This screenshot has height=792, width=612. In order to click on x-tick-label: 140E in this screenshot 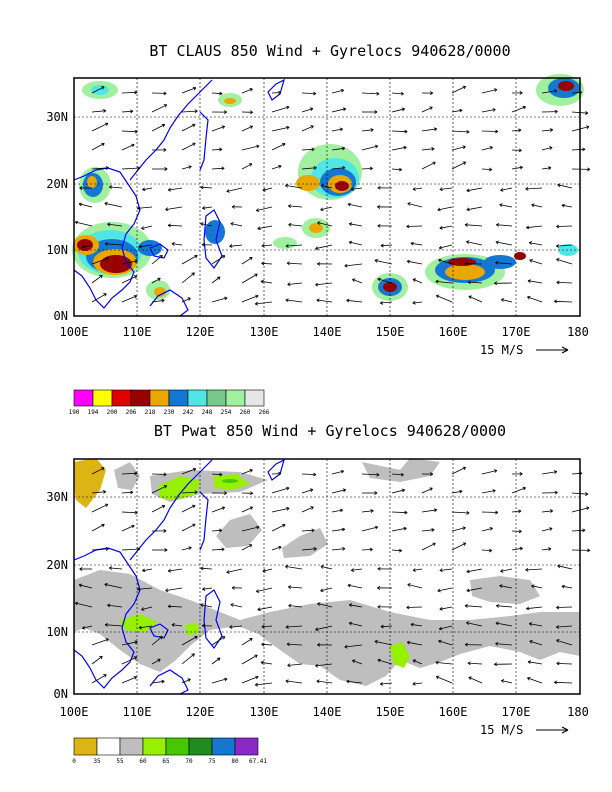, I will do `click(327, 712)`.